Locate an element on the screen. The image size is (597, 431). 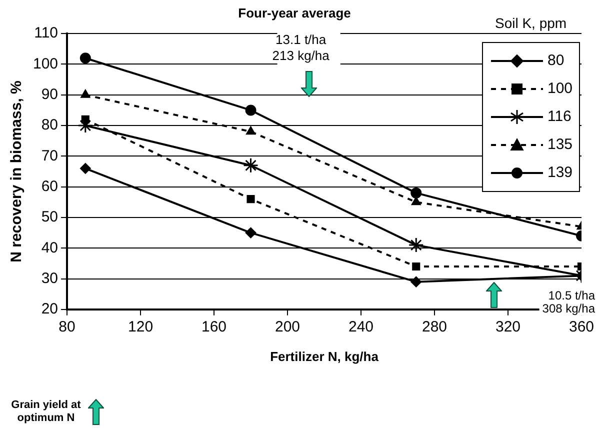
legend-title: Soil K, ppm is located at coordinates (530, 22).